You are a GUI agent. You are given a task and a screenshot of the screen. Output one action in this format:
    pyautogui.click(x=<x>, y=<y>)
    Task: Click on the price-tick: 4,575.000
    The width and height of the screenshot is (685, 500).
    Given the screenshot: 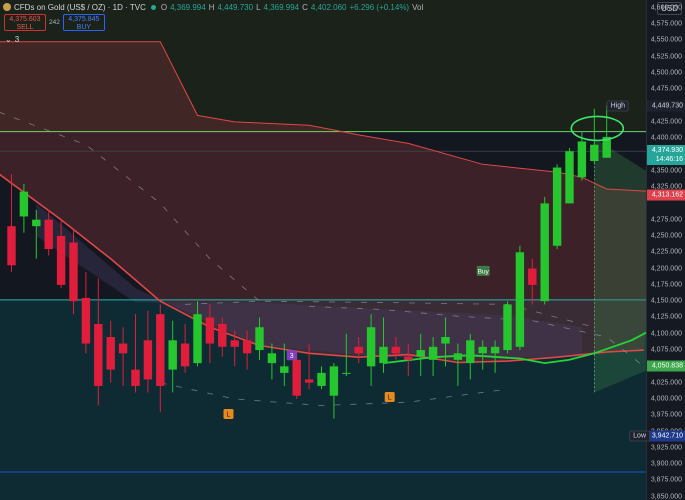 What is the action you would take?
    pyautogui.click(x=666, y=24)
    